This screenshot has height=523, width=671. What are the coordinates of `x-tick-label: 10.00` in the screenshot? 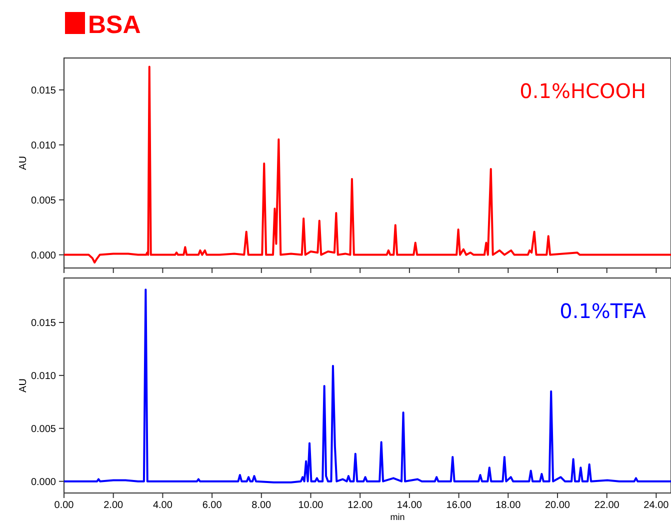 It's located at (311, 505).